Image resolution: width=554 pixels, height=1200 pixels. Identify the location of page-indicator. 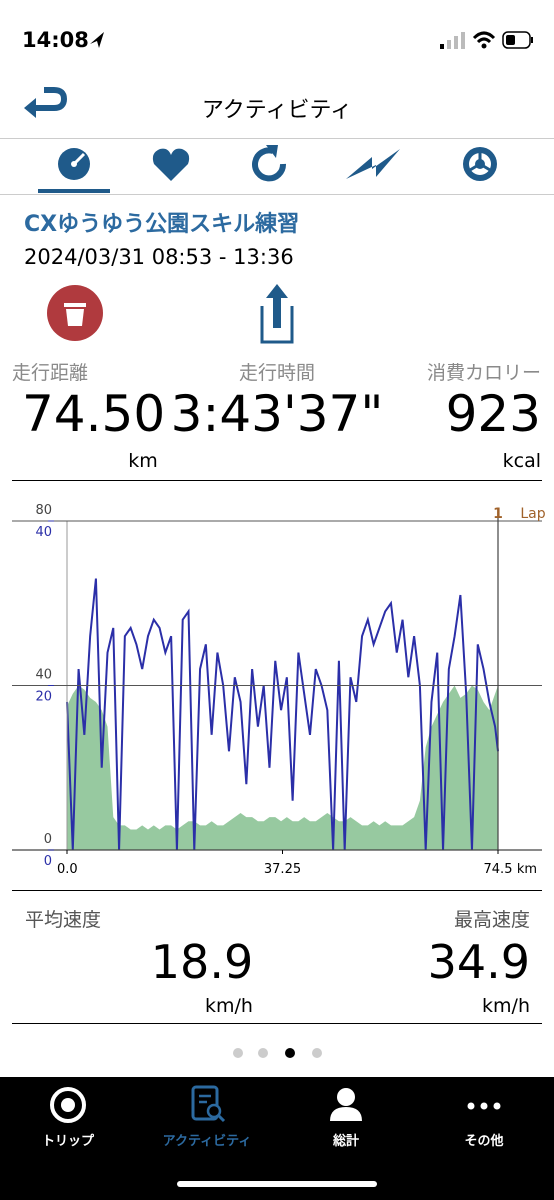
(277, 1053).